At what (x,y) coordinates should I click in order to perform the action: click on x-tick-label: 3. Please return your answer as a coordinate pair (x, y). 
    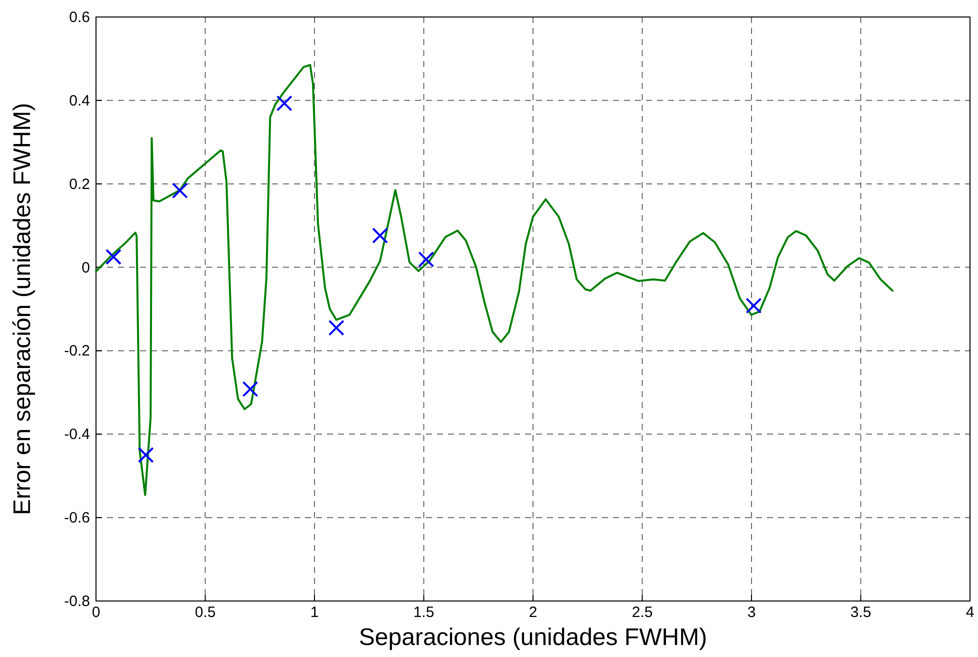
    Looking at the image, I should click on (751, 612).